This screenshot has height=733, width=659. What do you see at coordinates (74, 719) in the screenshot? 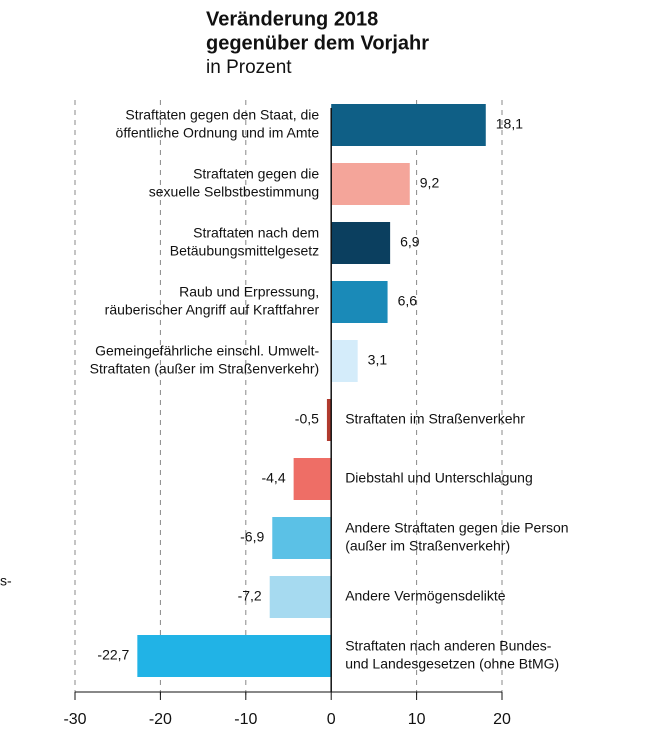
I see `x-tick-label: -30` at bounding box center [74, 719].